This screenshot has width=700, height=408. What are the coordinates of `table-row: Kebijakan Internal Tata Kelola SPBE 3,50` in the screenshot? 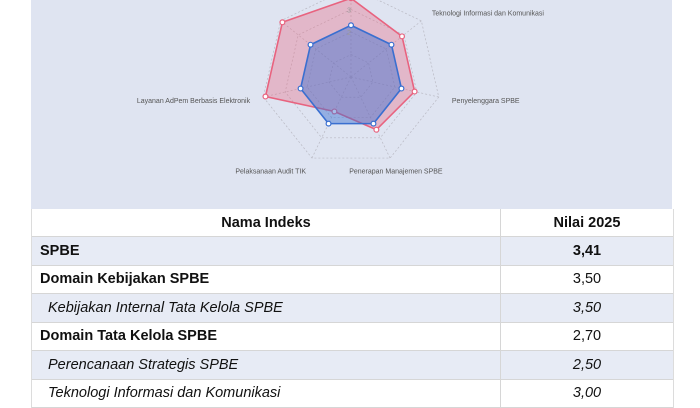 It's located at (352, 308).